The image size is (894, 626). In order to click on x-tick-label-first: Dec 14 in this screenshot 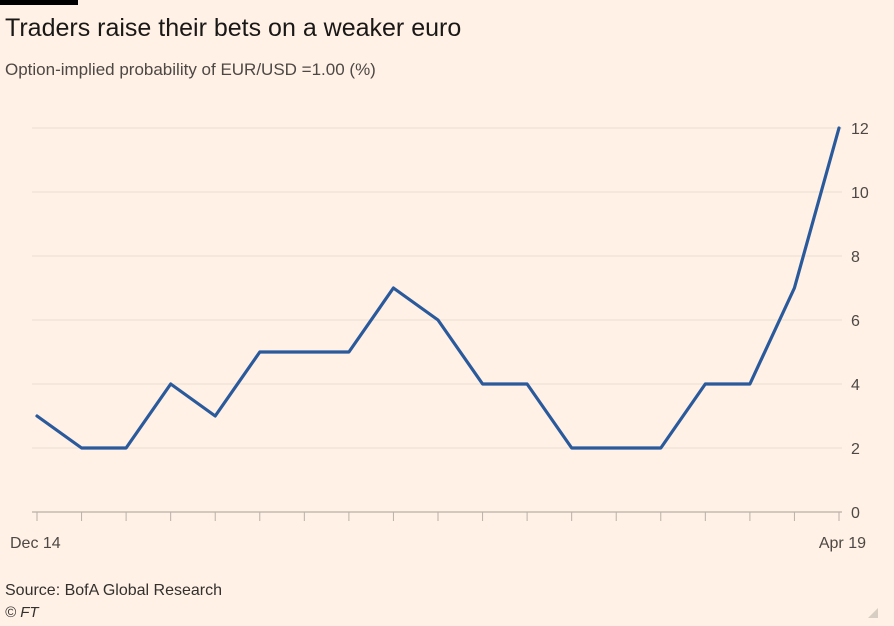, I will do `click(35, 543)`.